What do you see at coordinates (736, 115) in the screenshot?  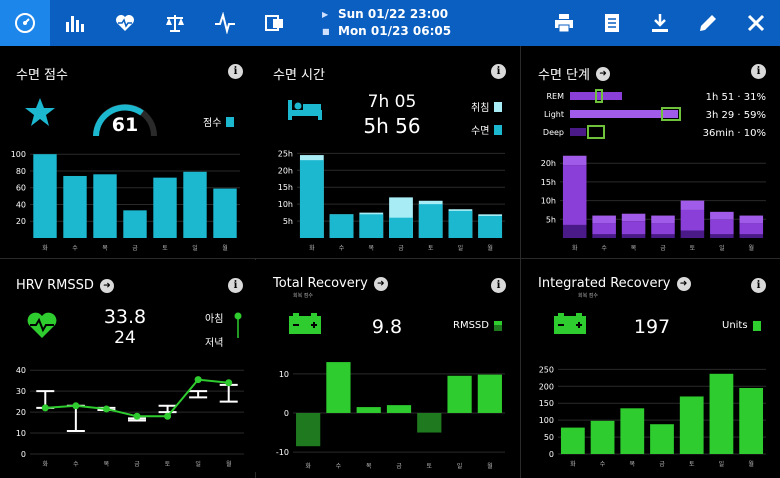 I see `stage-value: 3h 29 · 59%` at bounding box center [736, 115].